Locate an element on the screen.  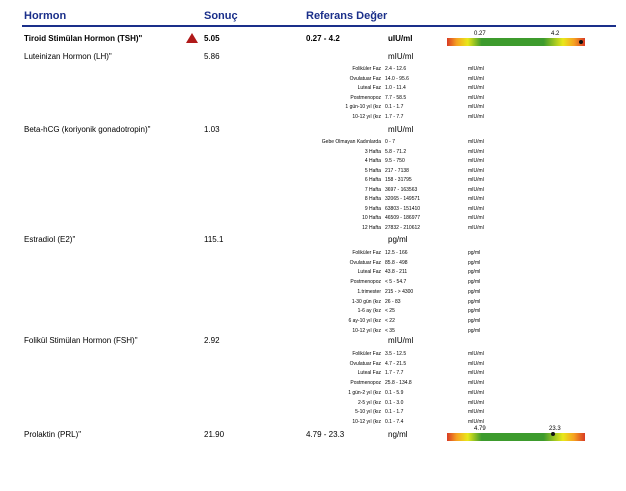
test-unit-lh: mIU/ml is located at coordinates (401, 56).